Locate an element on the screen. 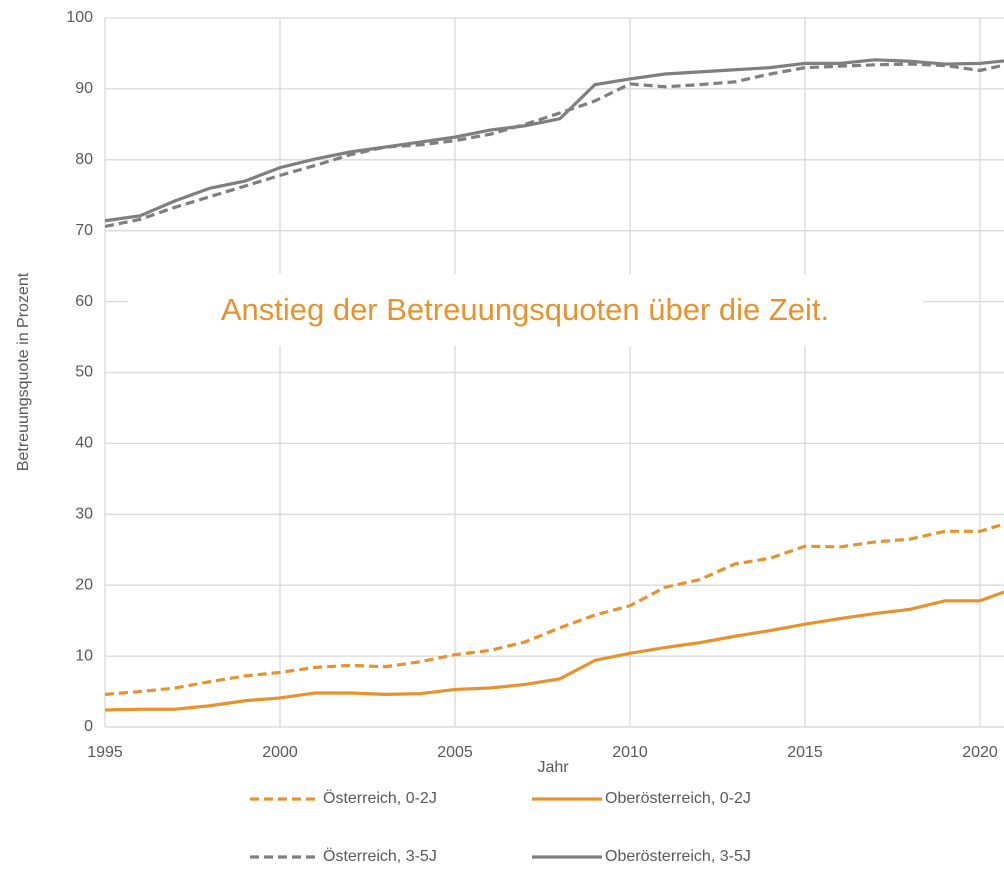 This screenshot has height=881, width=1004. y-tick-label: 60 is located at coordinates (84, 301).